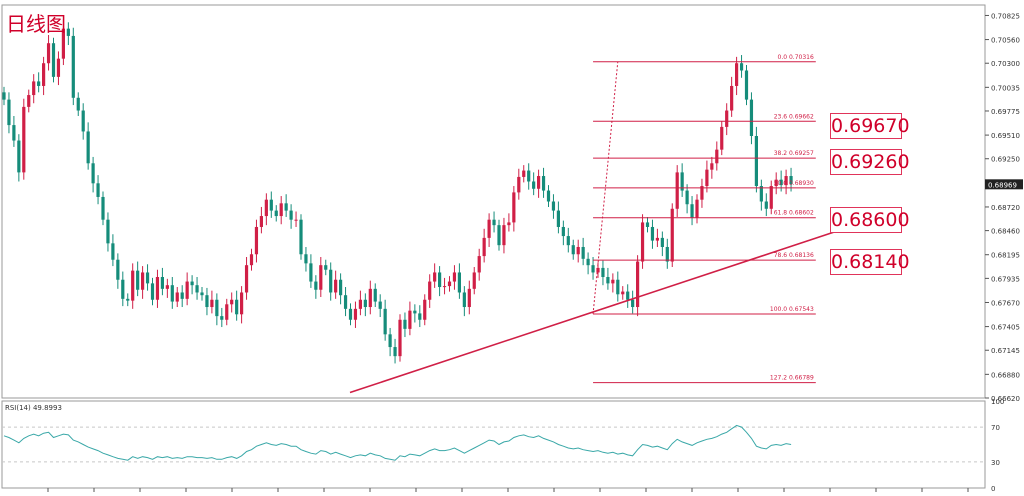 This screenshot has width=1024, height=496. What do you see at coordinates (1005, 41) in the screenshot?
I see `y-tick-label: 0.70560` at bounding box center [1005, 41].